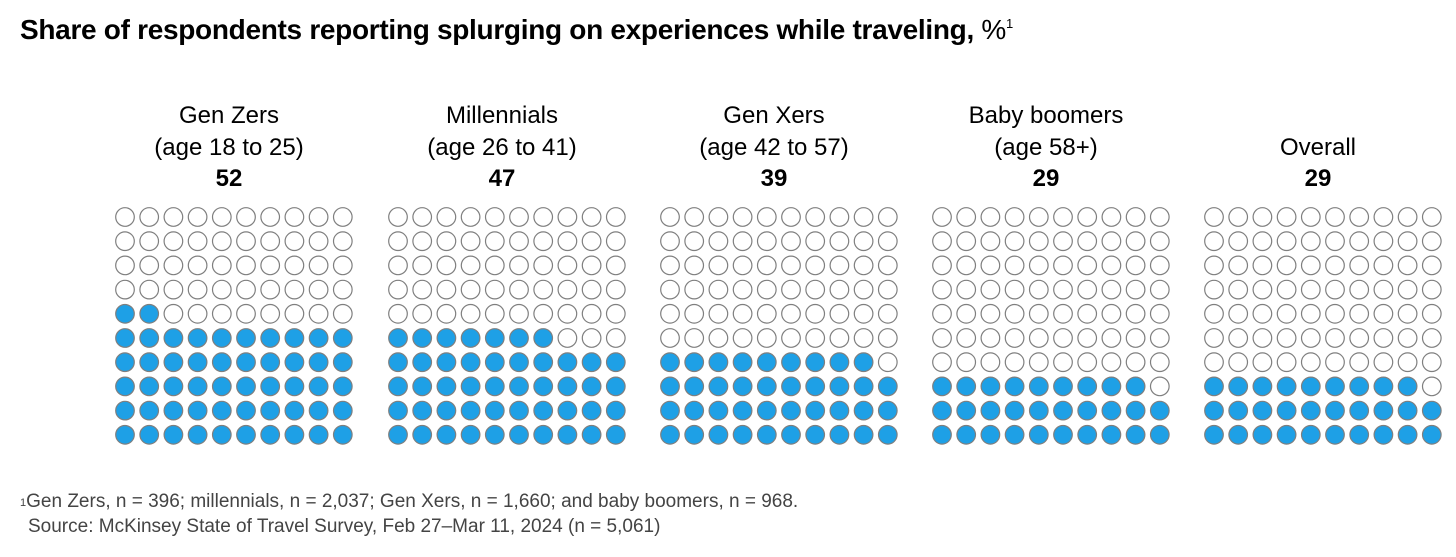  Describe the element at coordinates (502, 178) in the screenshot. I see `panel-value: 47` at that location.